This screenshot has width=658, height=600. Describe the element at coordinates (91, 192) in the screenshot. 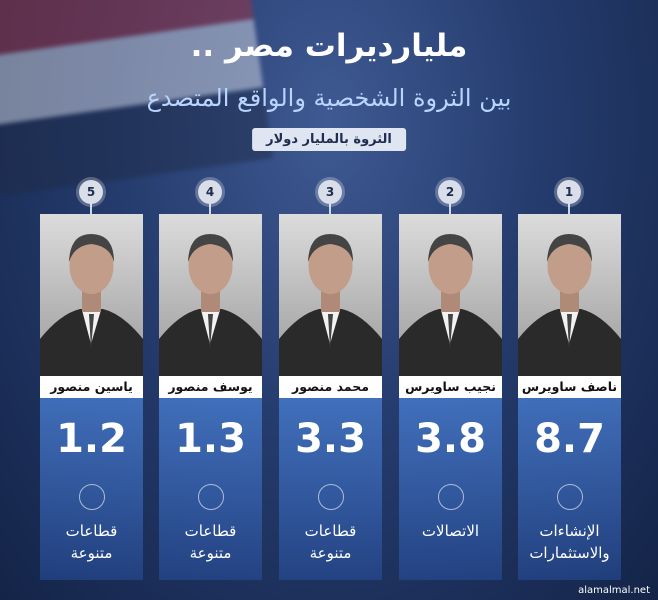

I see `rank-badge: 5` at that location.